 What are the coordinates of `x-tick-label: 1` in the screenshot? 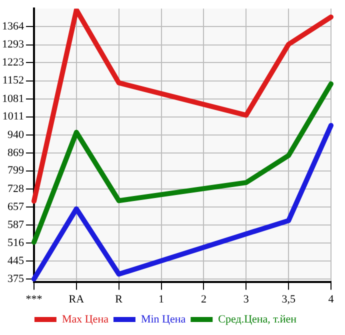 It's located at (161, 299).